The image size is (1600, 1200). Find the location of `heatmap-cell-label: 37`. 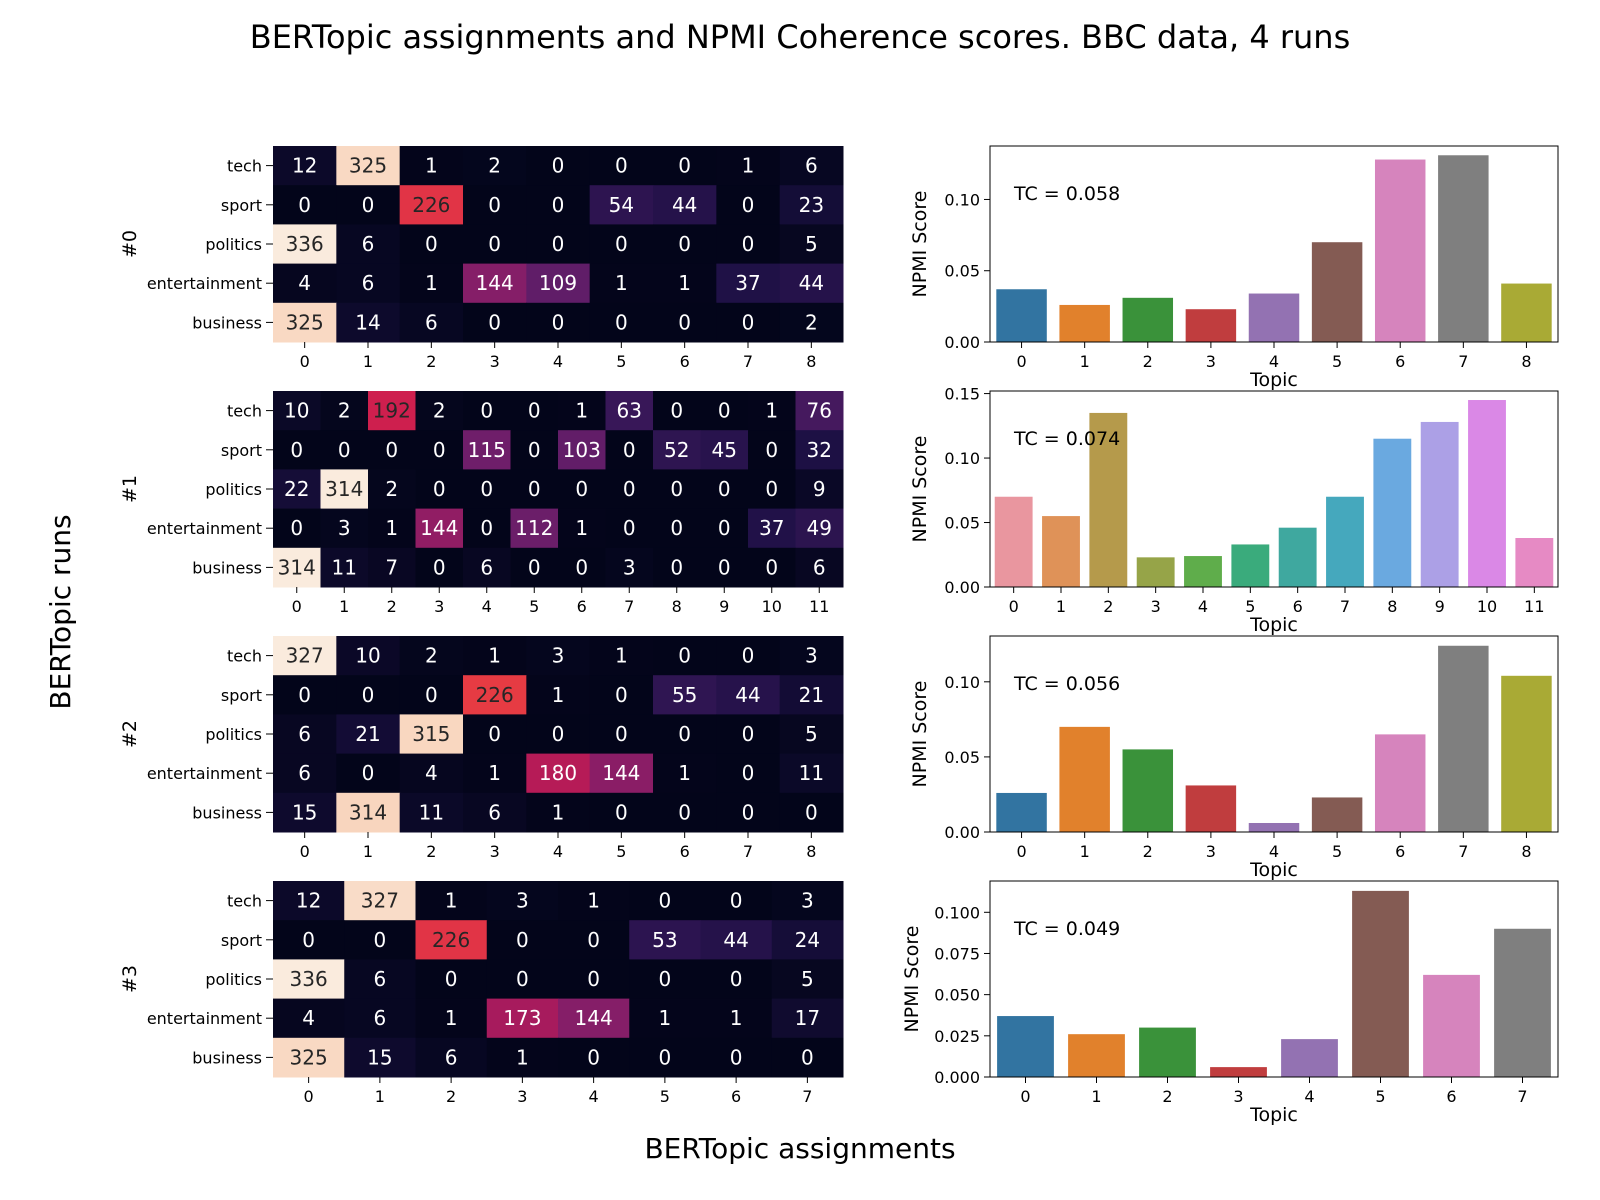

heatmap-cell-label: 37 is located at coordinates (771, 528).